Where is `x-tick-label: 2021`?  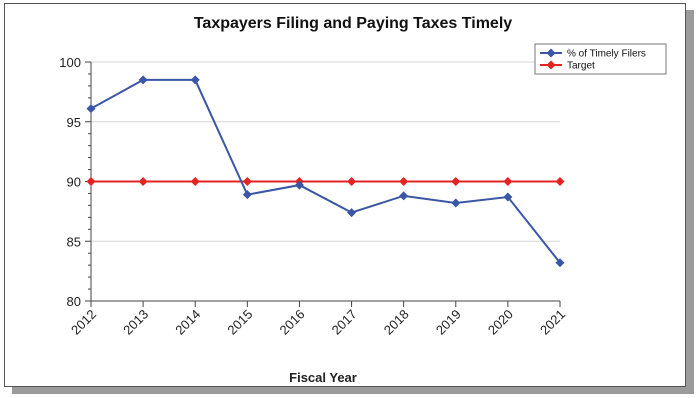
x-tick-label: 2021 is located at coordinates (552, 322).